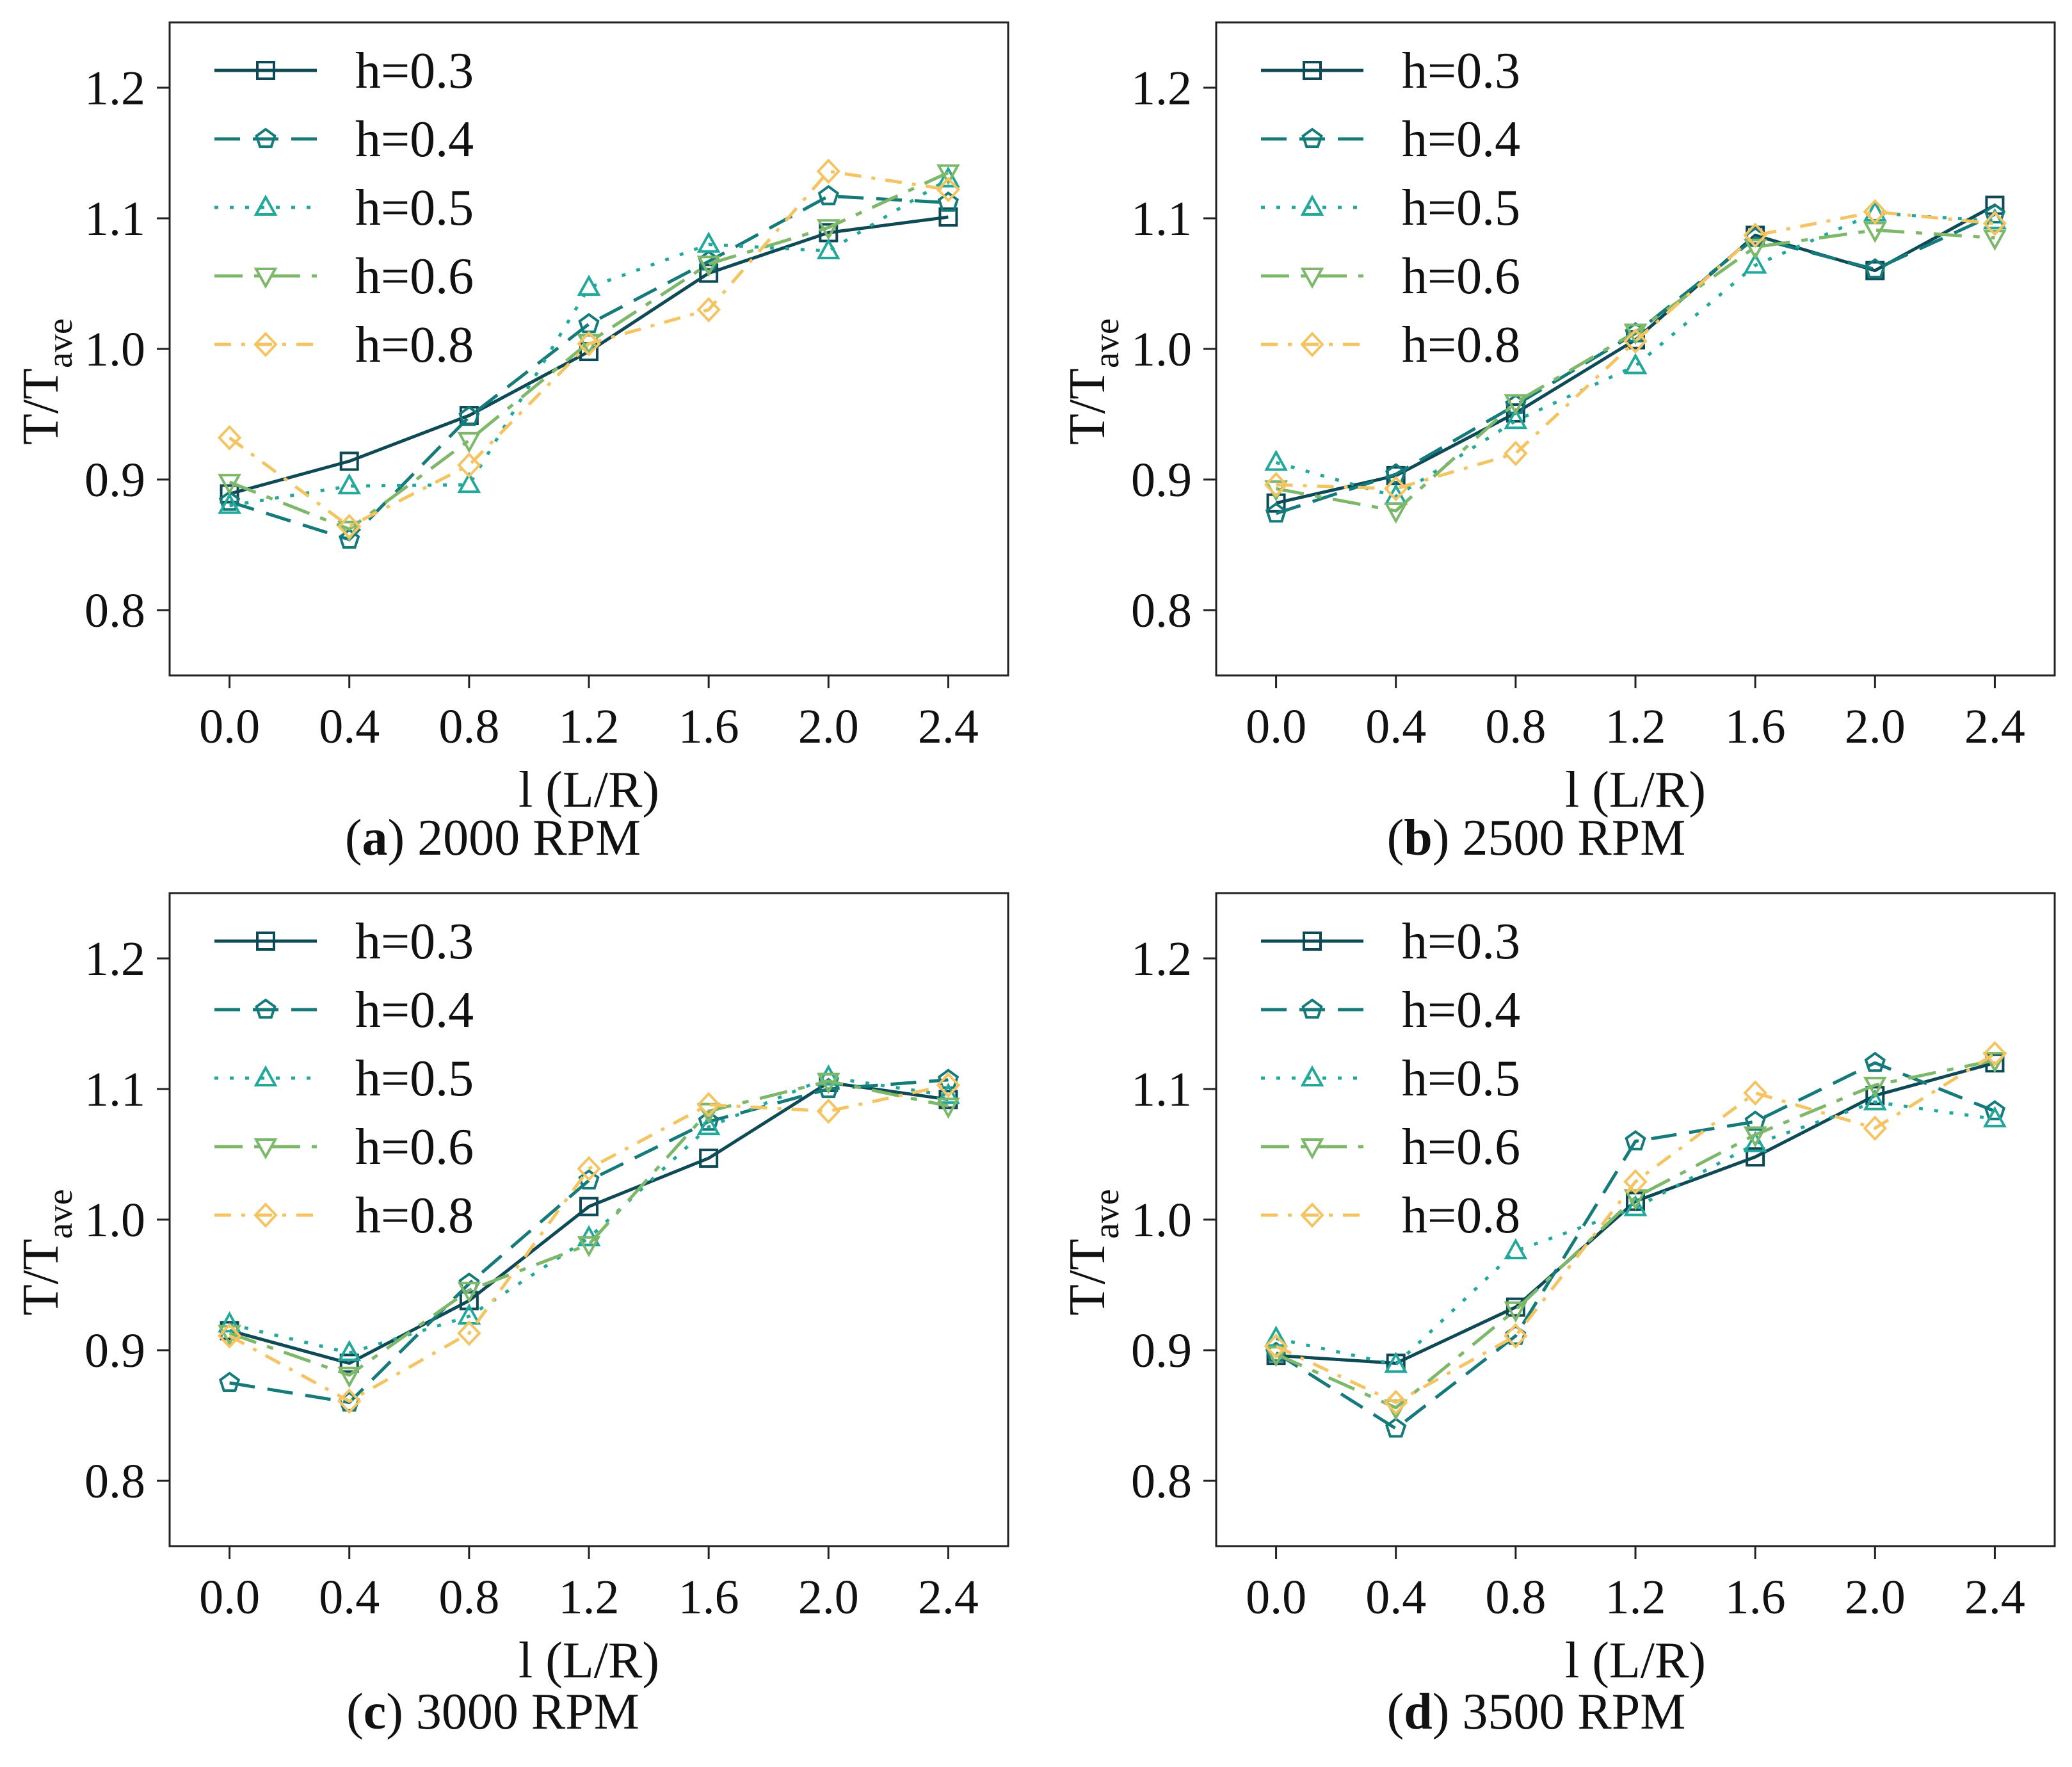  What do you see at coordinates (1461, 1010) in the screenshot?
I see `legend-label: h=0.4` at bounding box center [1461, 1010].